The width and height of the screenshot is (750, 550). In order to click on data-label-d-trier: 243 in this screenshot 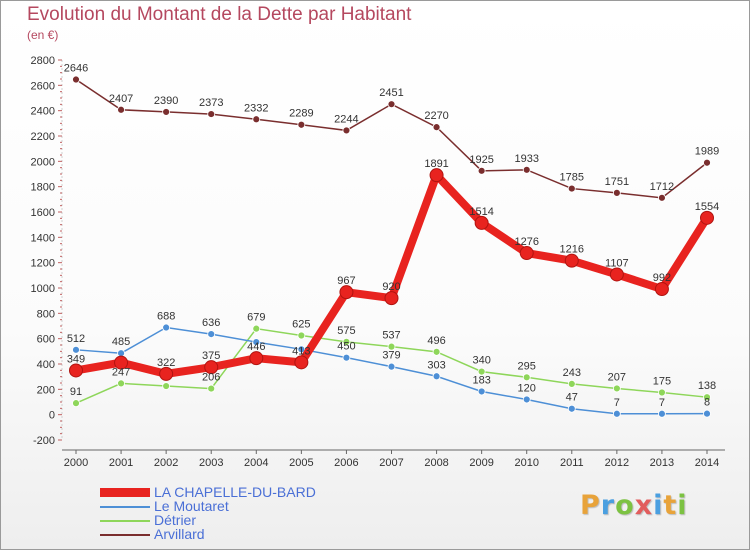, I will do `click(572, 373)`.